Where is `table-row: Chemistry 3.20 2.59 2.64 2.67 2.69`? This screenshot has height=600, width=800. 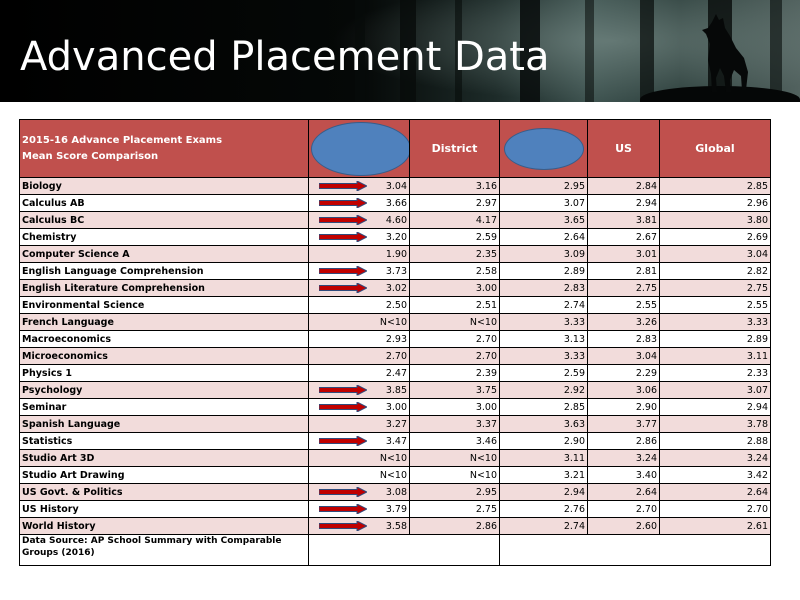
table-row: Chemistry 3.20 2.59 2.64 2.67 2.69 is located at coordinates (395, 237).